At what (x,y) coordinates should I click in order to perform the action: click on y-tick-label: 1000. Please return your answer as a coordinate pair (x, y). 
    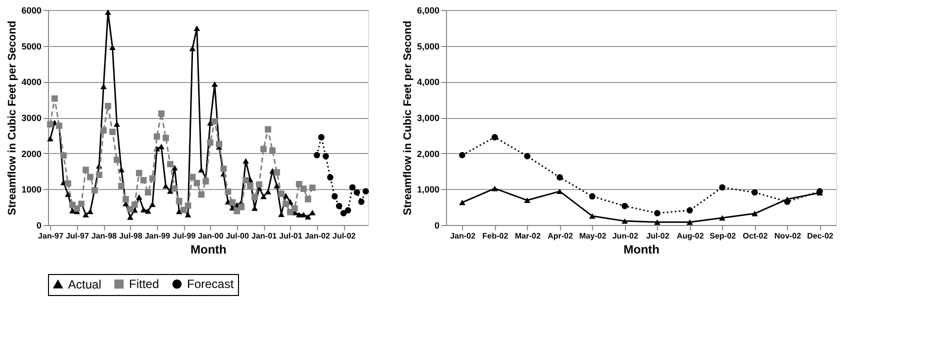
    Looking at the image, I should click on (31, 189).